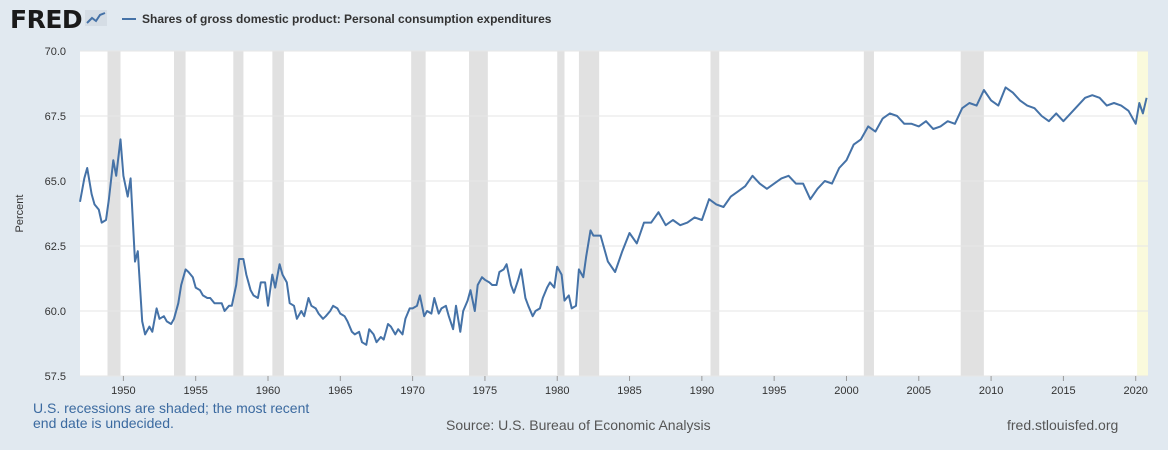 This screenshot has width=1168, height=450. Describe the element at coordinates (774, 391) in the screenshot. I see `x-tick-label: 1995` at that location.